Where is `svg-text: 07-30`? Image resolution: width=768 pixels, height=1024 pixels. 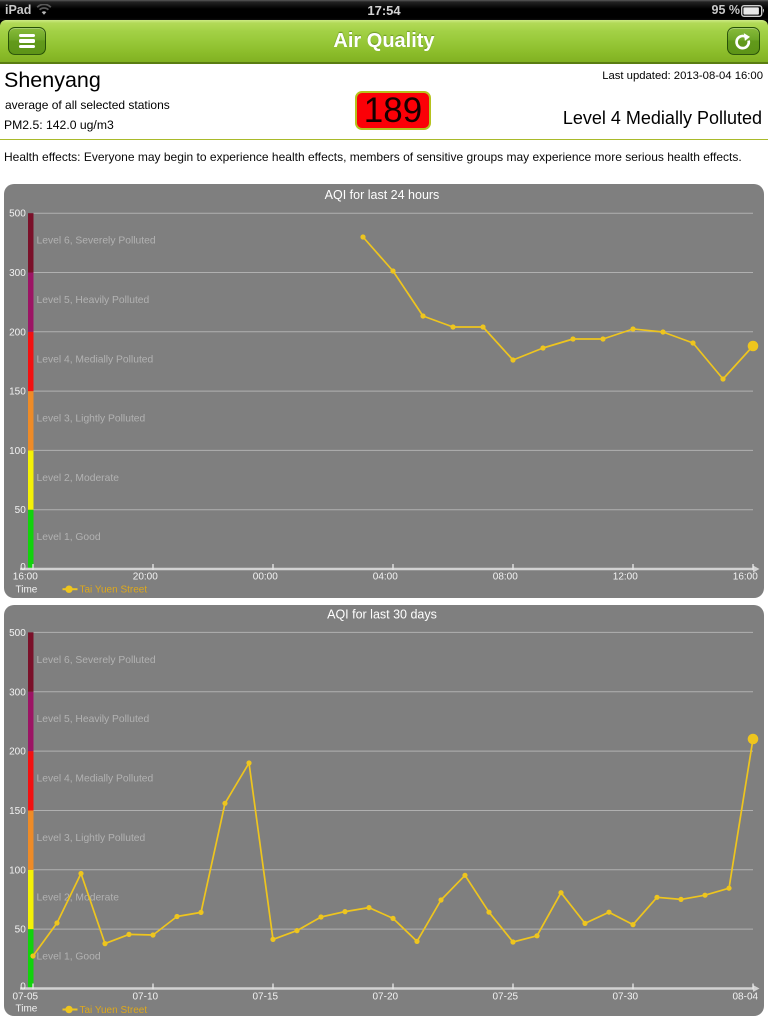 svg-text: 07-30 is located at coordinates (626, 997).